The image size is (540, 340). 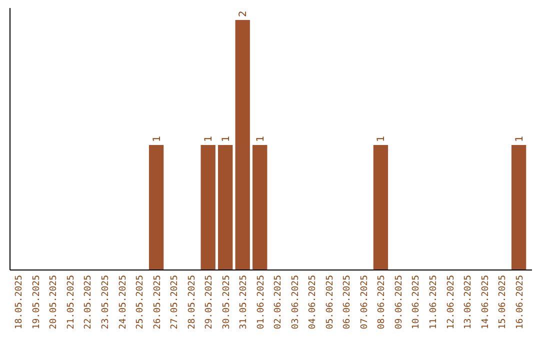 What do you see at coordinates (209, 302) in the screenshot?
I see `x-tick-label: 29.05.2025` at bounding box center [209, 302].